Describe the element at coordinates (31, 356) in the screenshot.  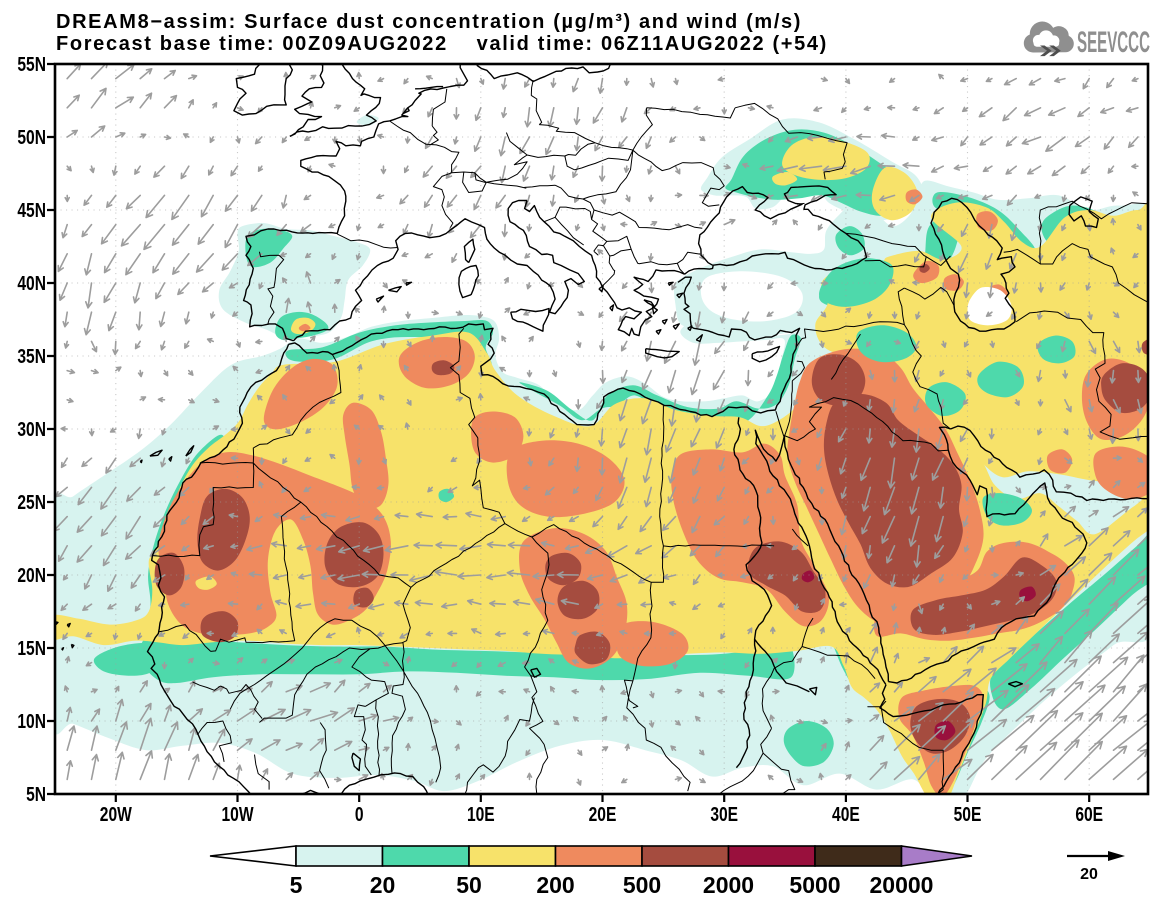
I see `svg-text: 35N` at that location.